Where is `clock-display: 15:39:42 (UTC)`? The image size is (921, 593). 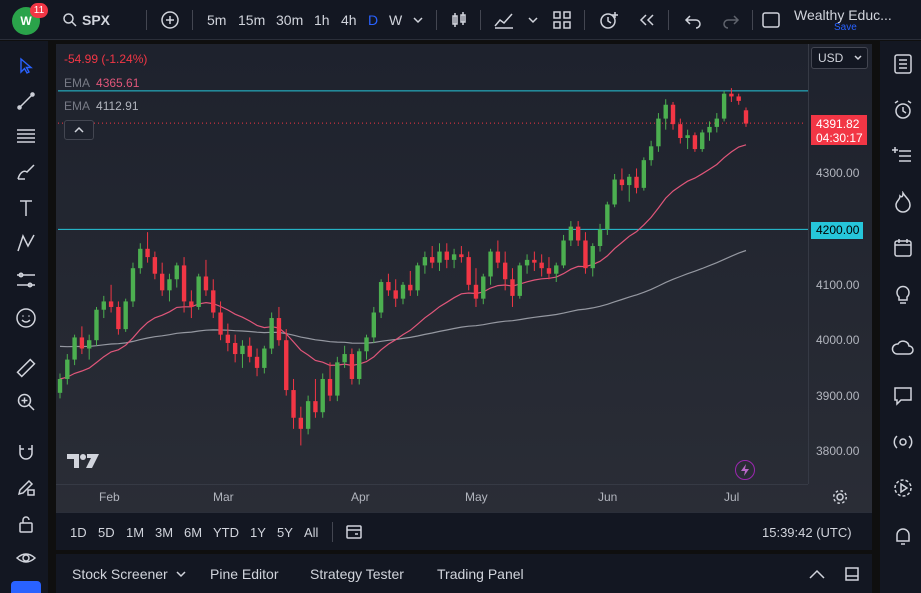 clock-display: 15:39:42 (UTC) is located at coordinates (807, 532).